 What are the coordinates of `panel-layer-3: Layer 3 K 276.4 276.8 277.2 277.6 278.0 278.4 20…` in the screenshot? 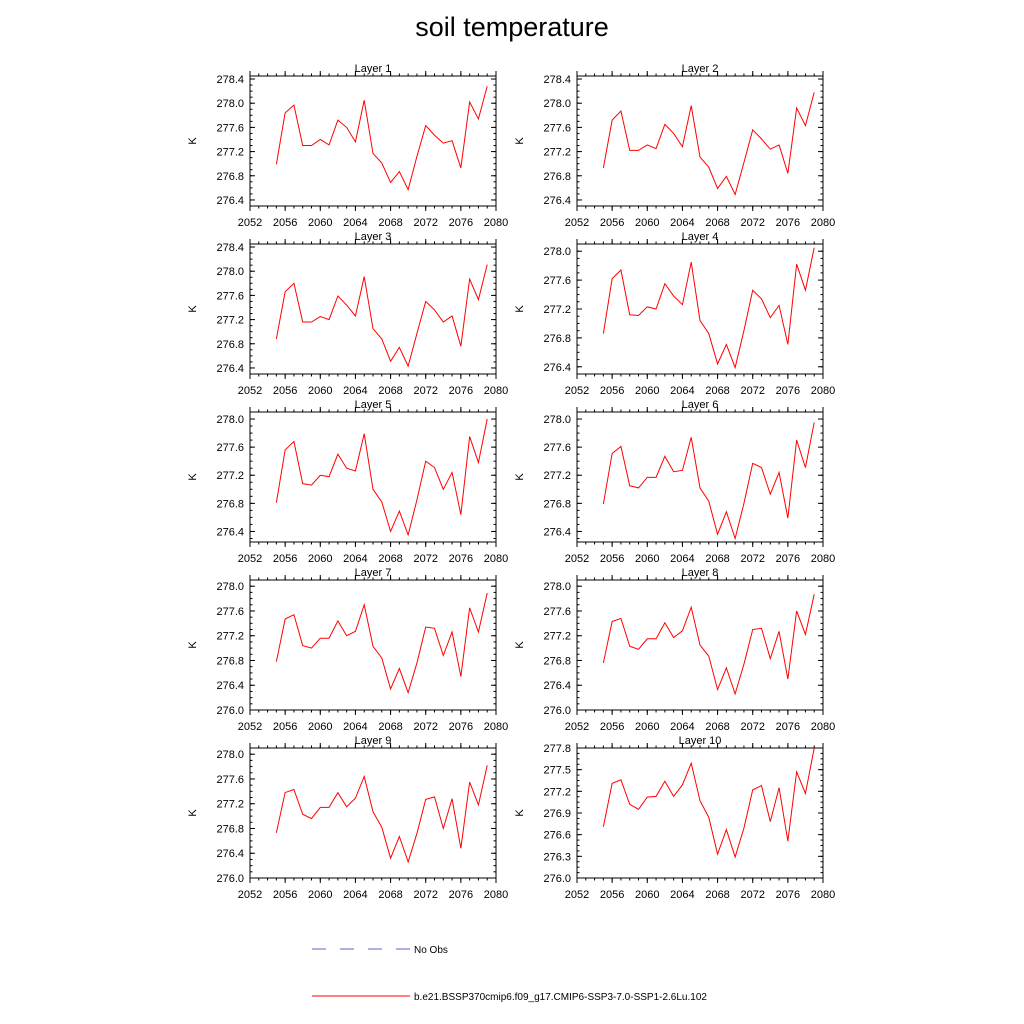 It's located at (347, 314).